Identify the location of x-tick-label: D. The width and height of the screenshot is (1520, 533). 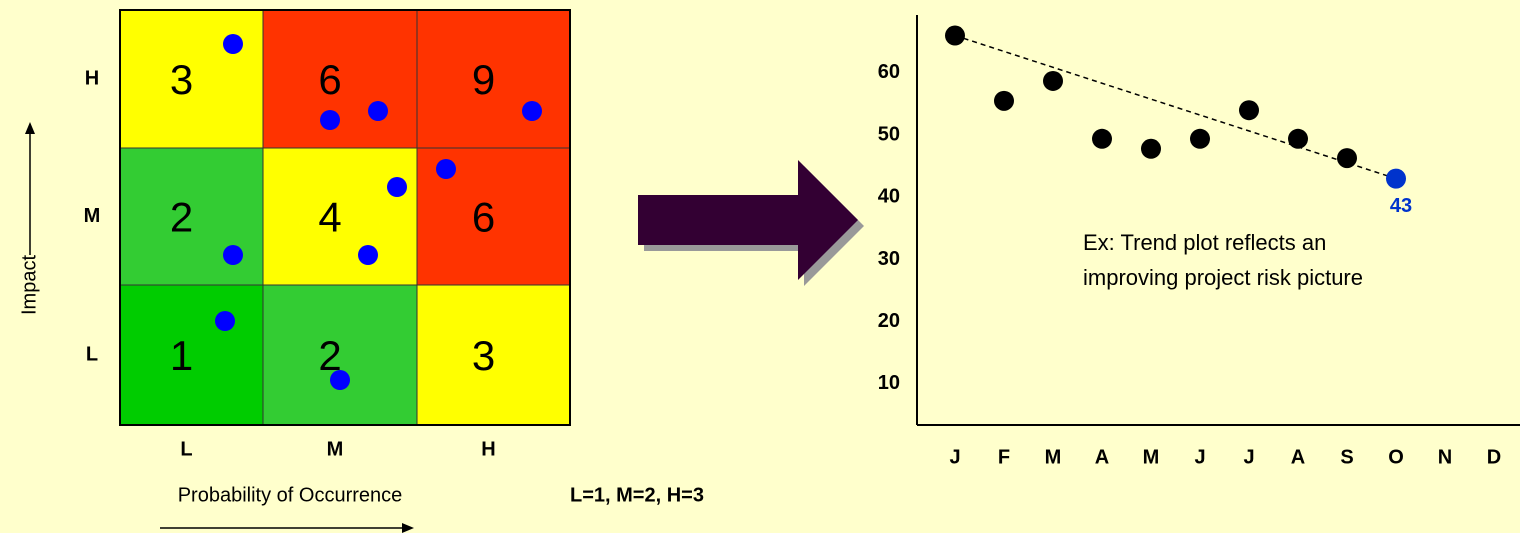
(1494, 457).